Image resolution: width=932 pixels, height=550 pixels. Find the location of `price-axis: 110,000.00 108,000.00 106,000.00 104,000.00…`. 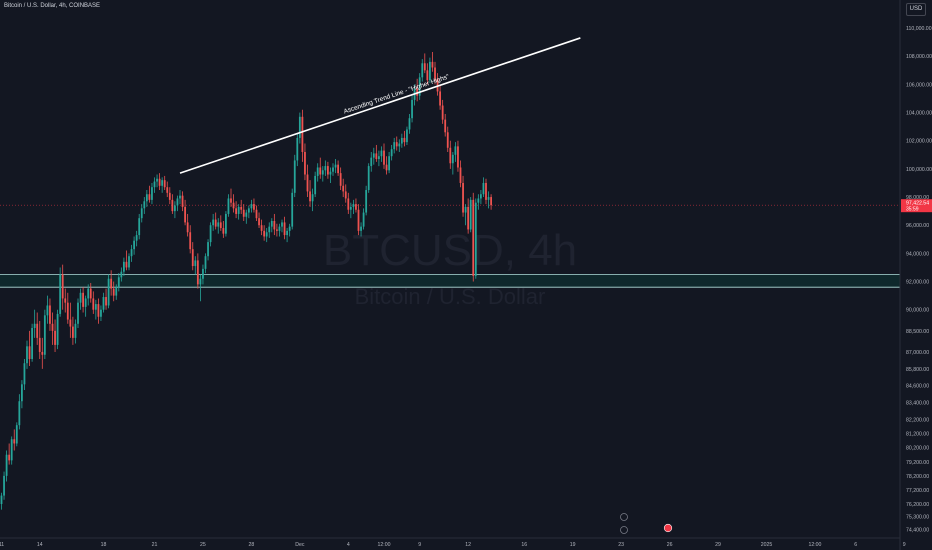

price-axis: 110,000.00 108,000.00 106,000.00 104,000.00… is located at coordinates (915, 275).